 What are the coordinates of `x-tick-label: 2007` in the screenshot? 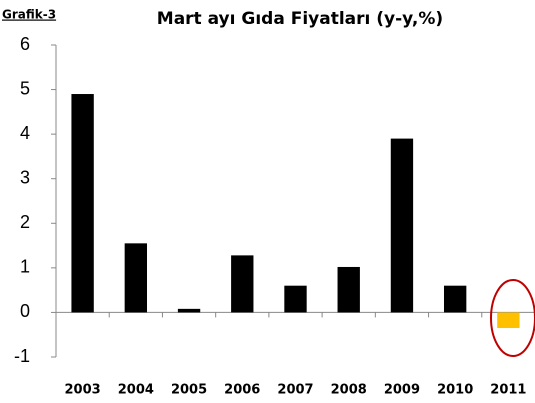 It's located at (295, 390).